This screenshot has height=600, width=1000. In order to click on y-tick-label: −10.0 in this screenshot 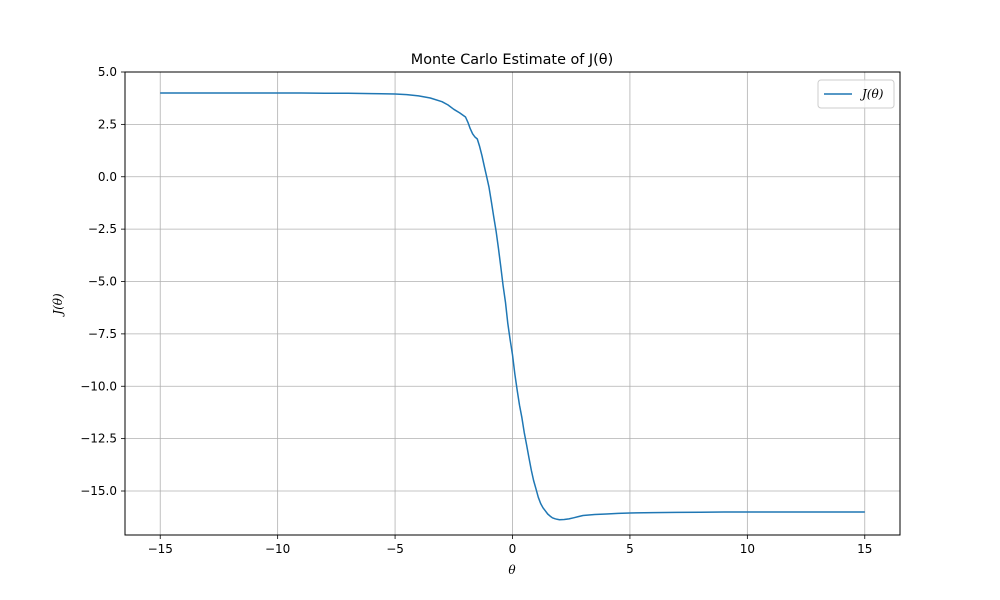, I will do `click(98, 386)`.